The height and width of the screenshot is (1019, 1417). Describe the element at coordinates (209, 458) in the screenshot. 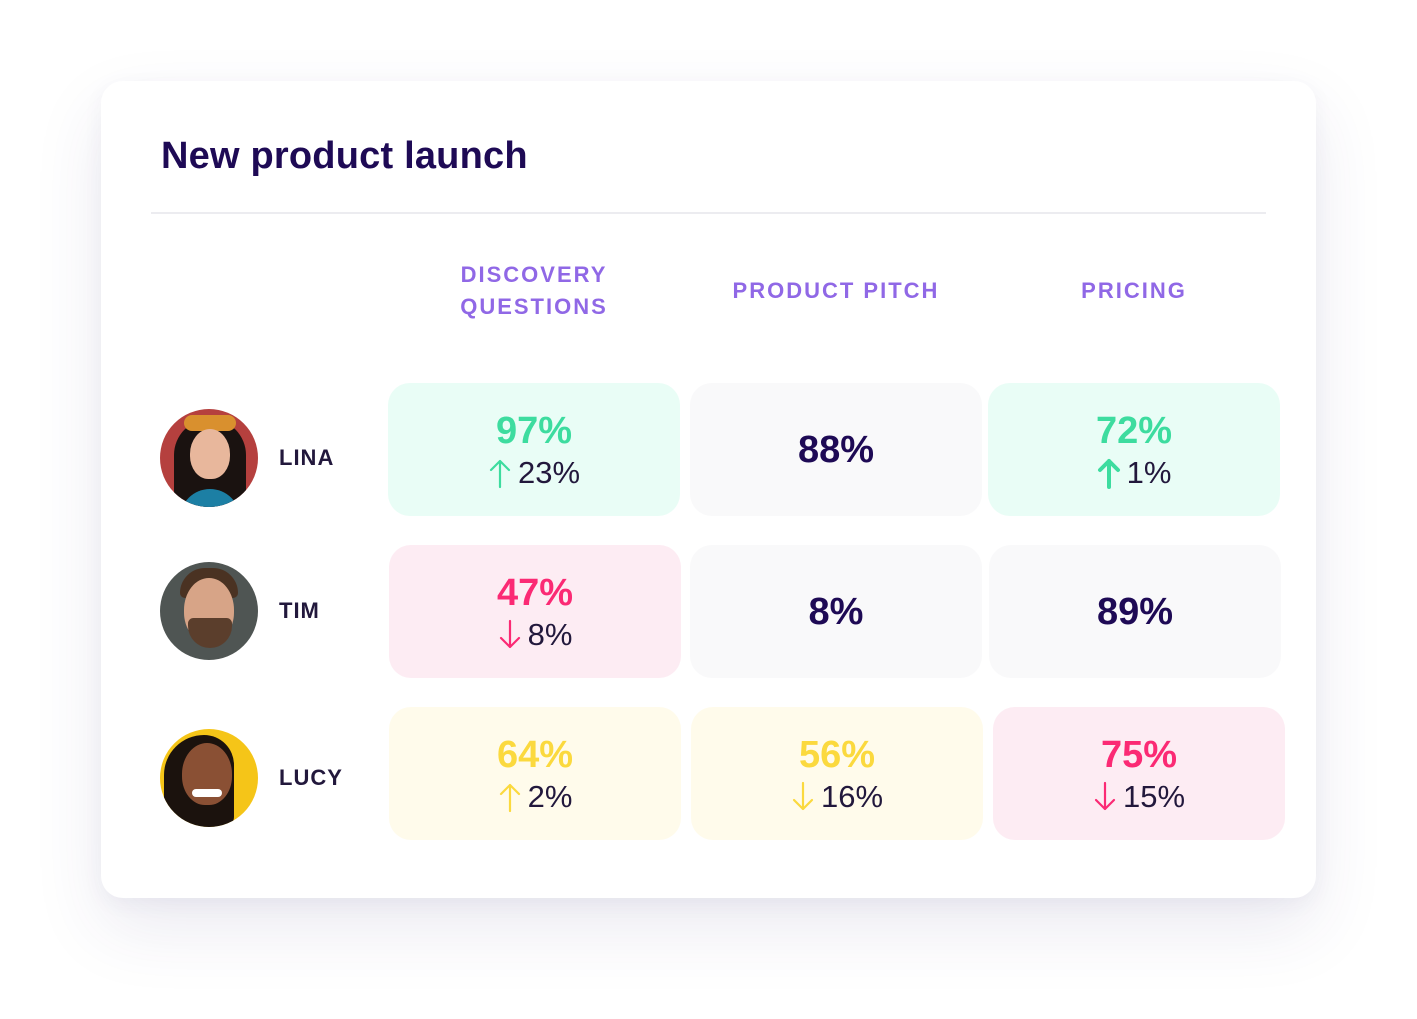

I see `avatar-lina` at that location.